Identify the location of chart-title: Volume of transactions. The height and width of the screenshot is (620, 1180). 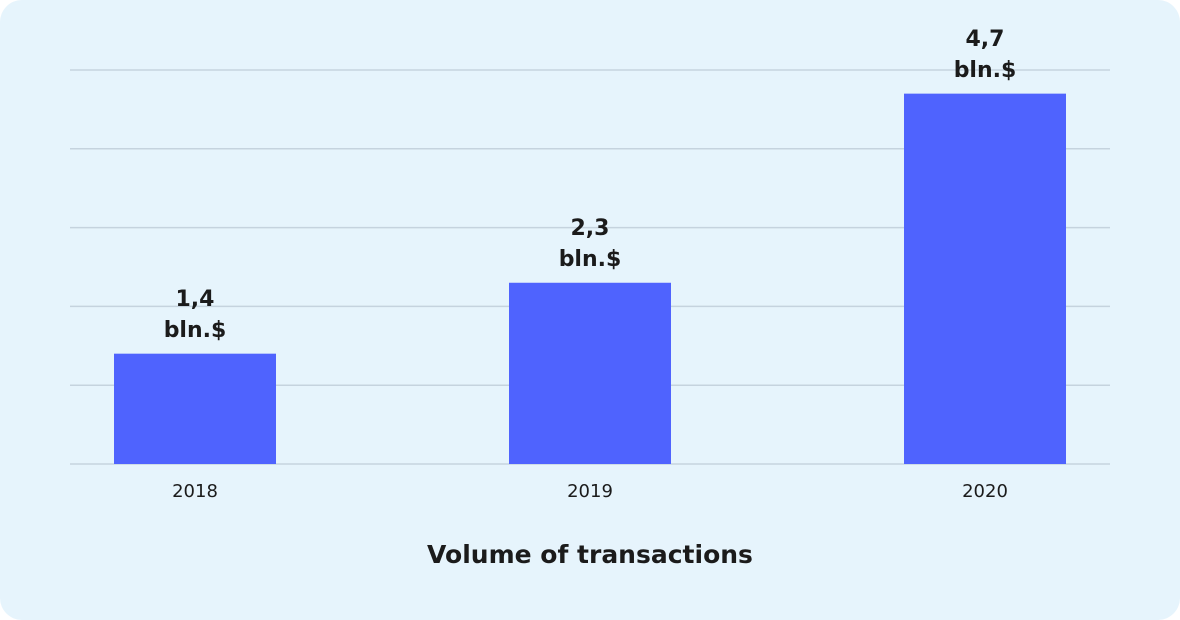
(590, 554).